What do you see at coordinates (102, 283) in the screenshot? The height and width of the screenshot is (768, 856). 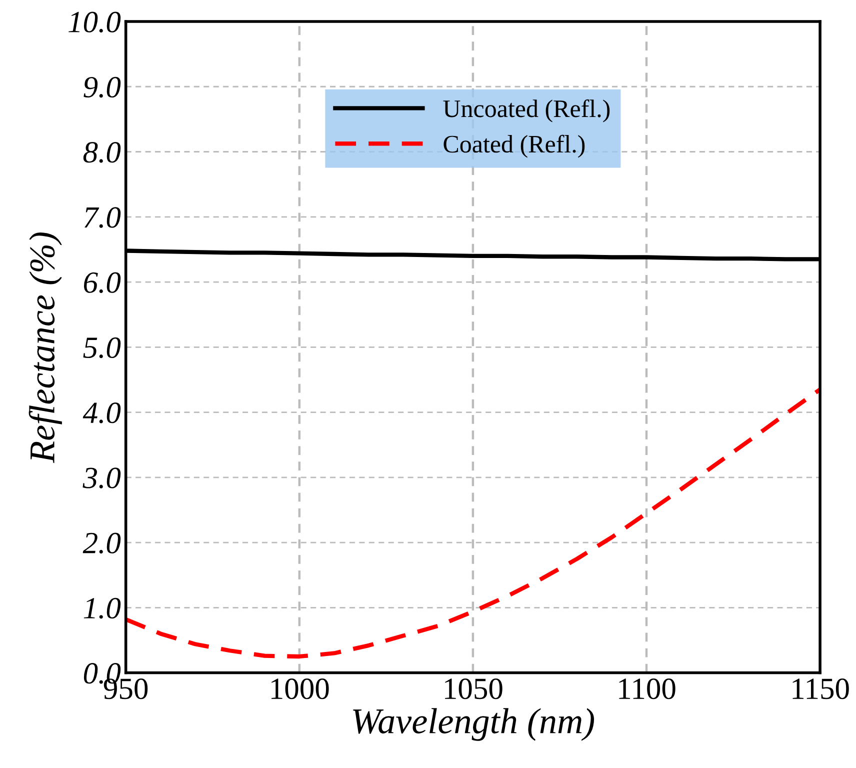 I see `y-tick-label: 6.0` at bounding box center [102, 283].